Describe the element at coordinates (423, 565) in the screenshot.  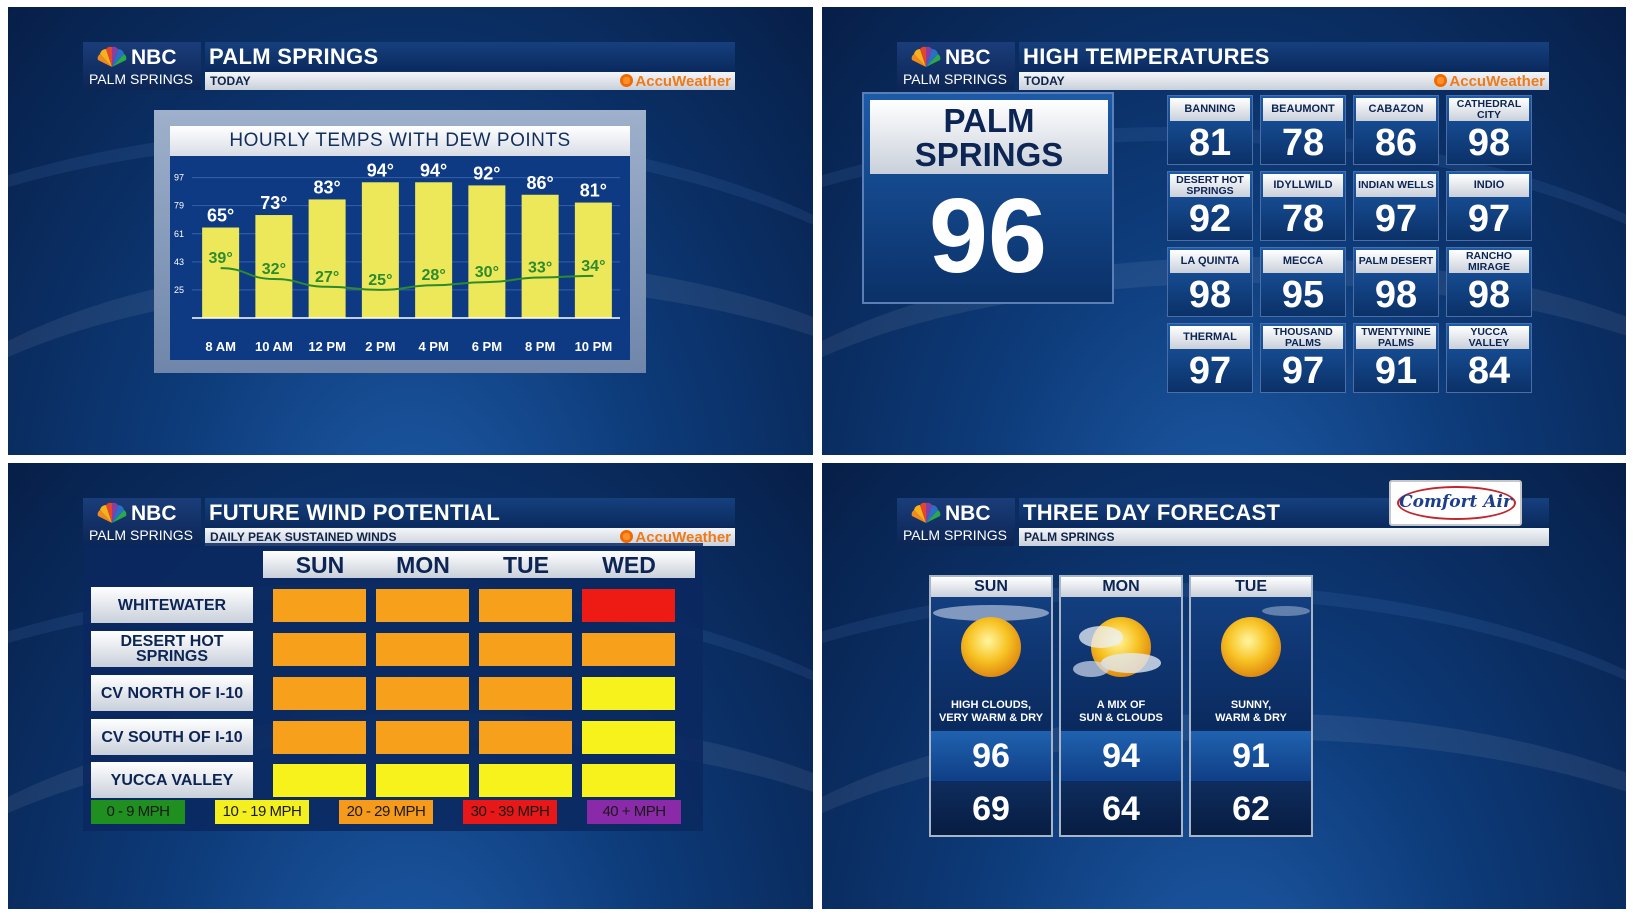
I see `wind-day-mon: MON` at that location.